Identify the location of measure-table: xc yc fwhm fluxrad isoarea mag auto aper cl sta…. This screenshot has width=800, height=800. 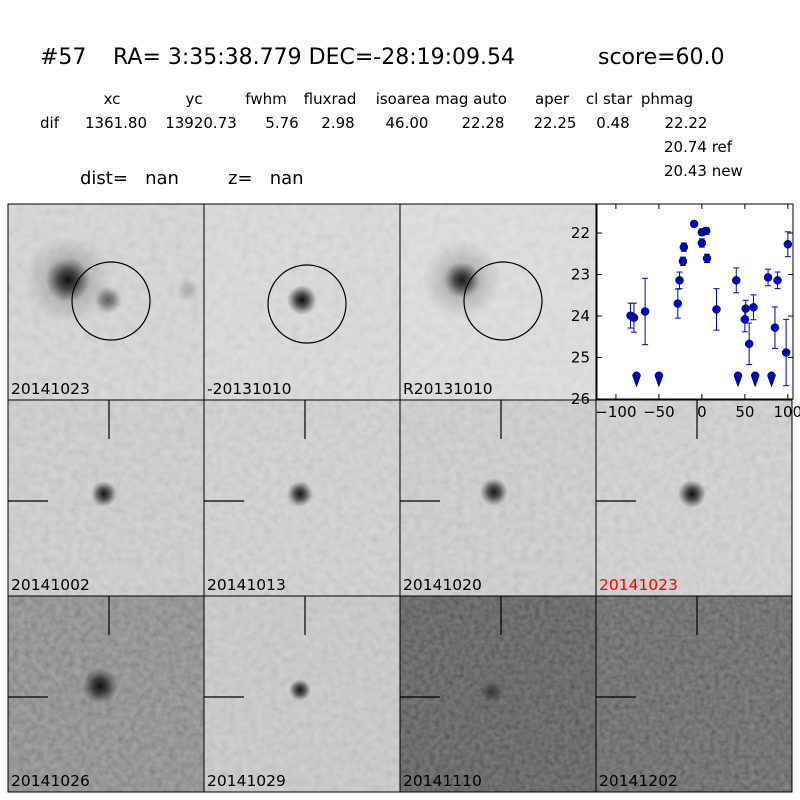
(391, 135).